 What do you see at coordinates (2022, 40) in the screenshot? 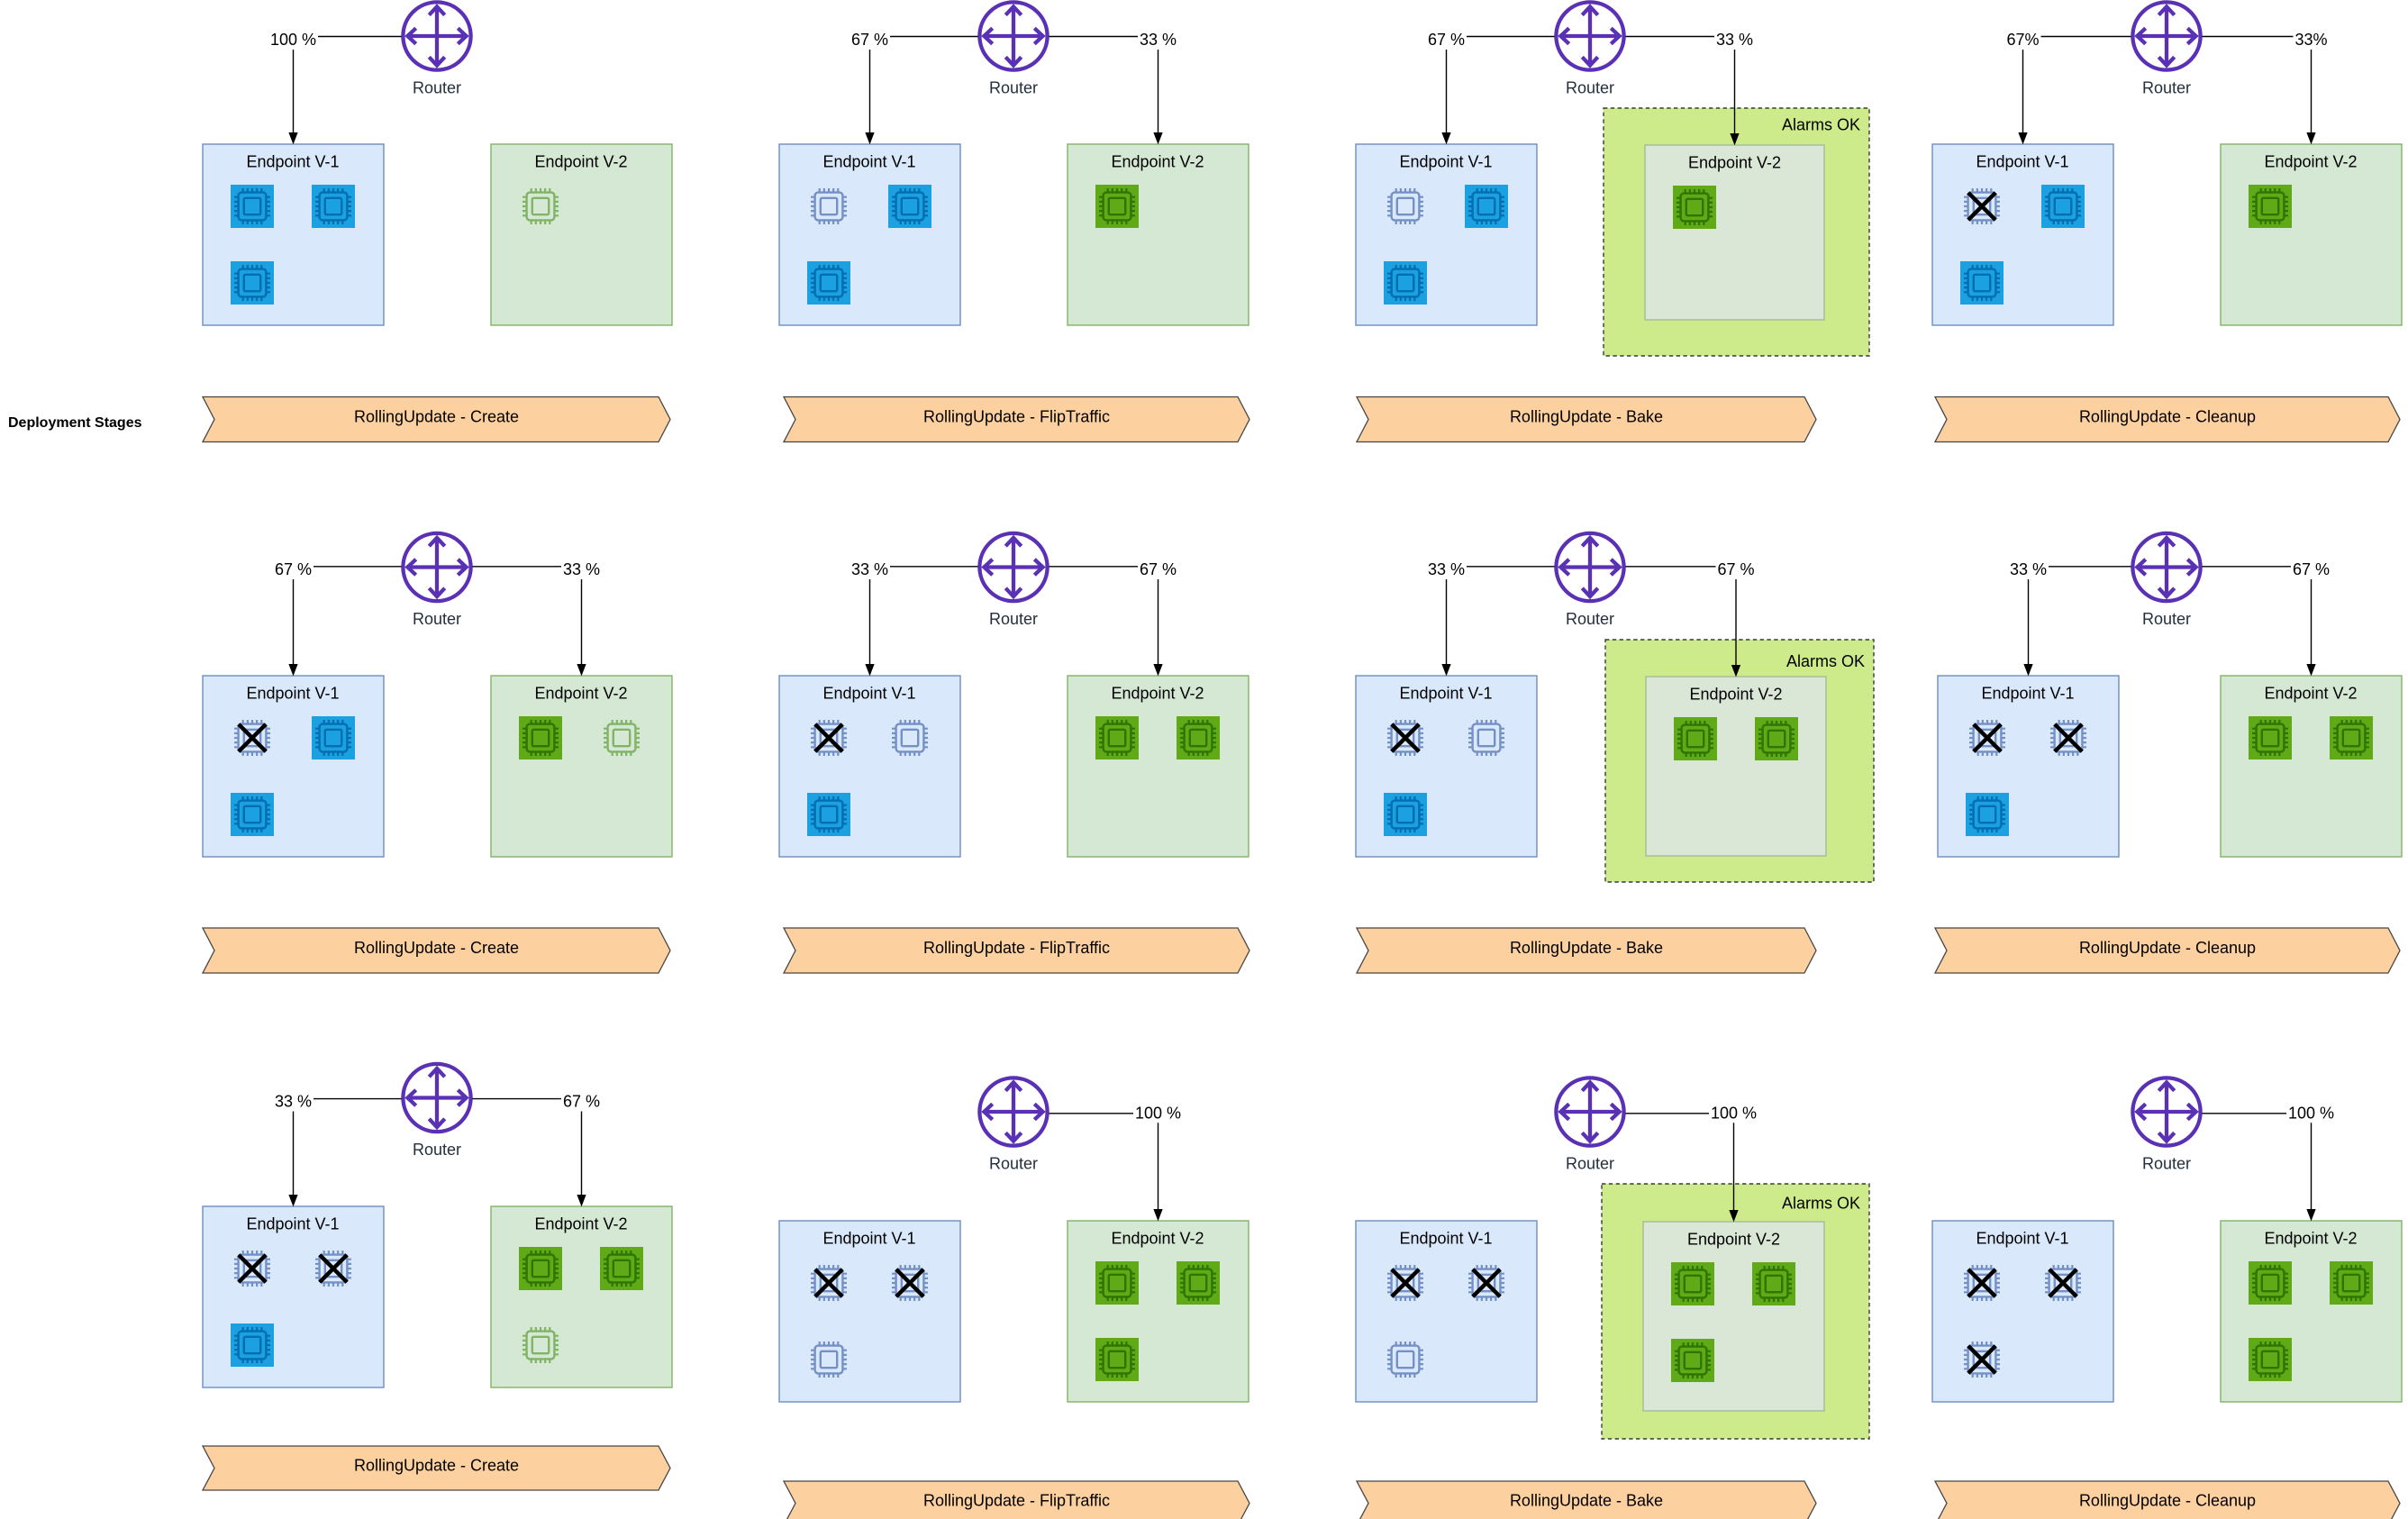
I see `svg-text: 67%` at bounding box center [2022, 40].